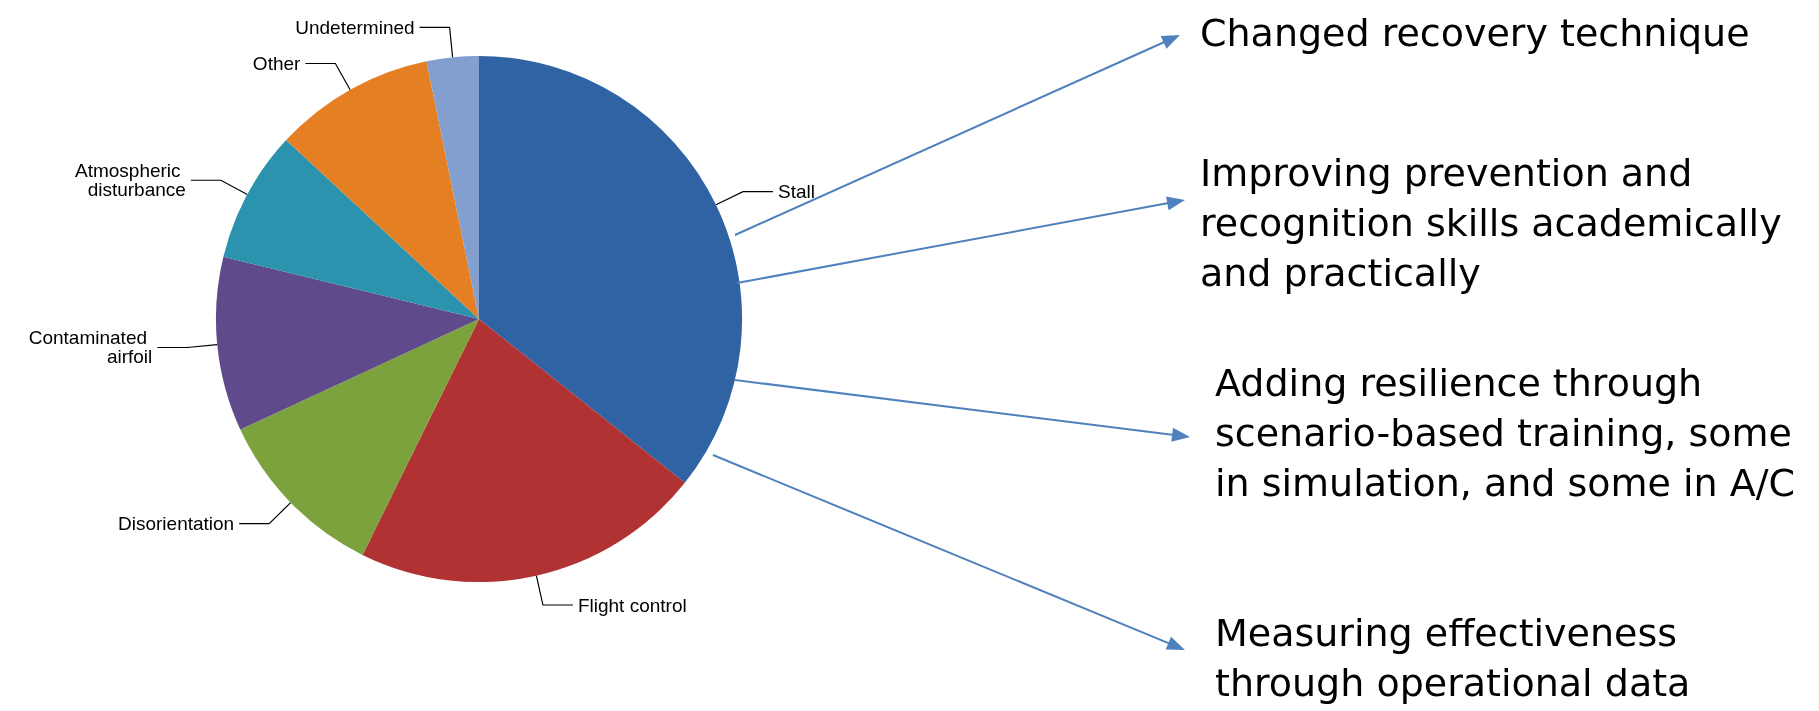 The width and height of the screenshot is (1819, 711). Describe the element at coordinates (1453, 658) in the screenshot. I see `text: Measuring effectiveness through operational data` at that location.